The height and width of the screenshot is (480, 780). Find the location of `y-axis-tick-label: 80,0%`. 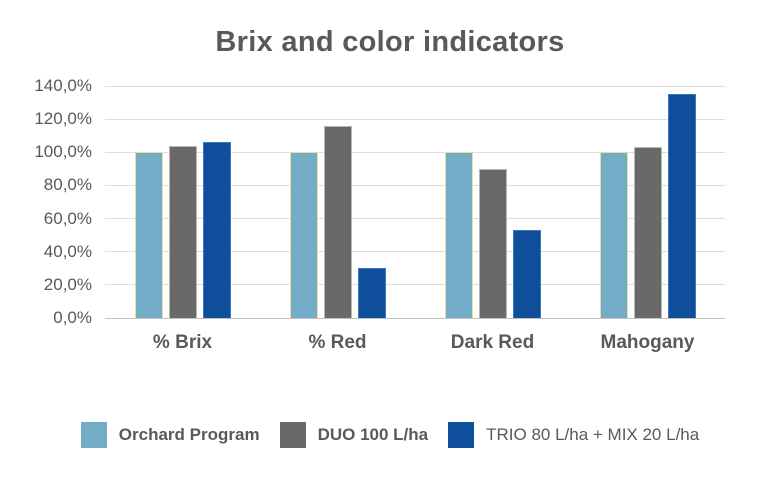

y-axis-tick-label: 80,0% is located at coordinates (67, 185).